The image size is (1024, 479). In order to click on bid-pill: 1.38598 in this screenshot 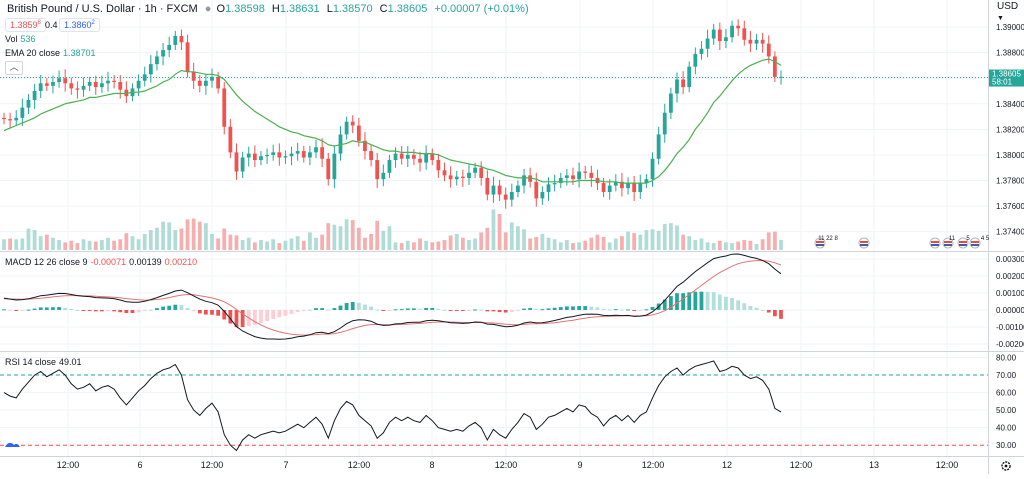, I will do `click(25, 25)`.